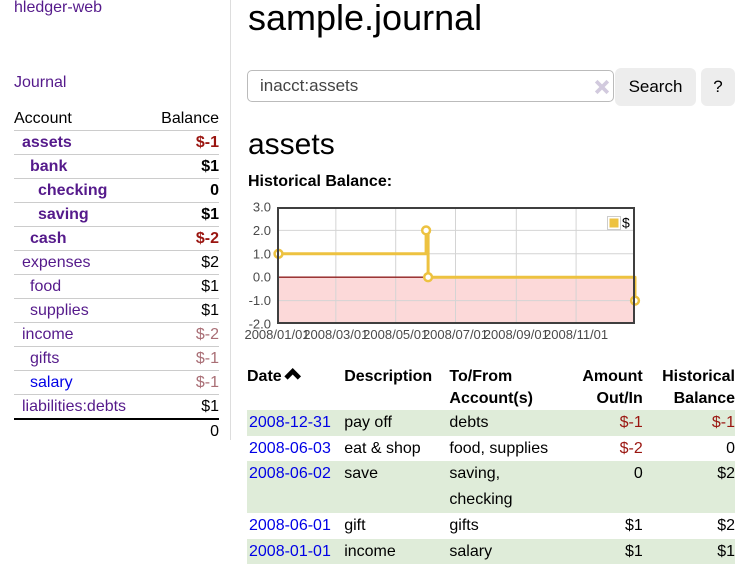  What do you see at coordinates (262, 230) in the screenshot?
I see `svg-text: 2.0` at bounding box center [262, 230].